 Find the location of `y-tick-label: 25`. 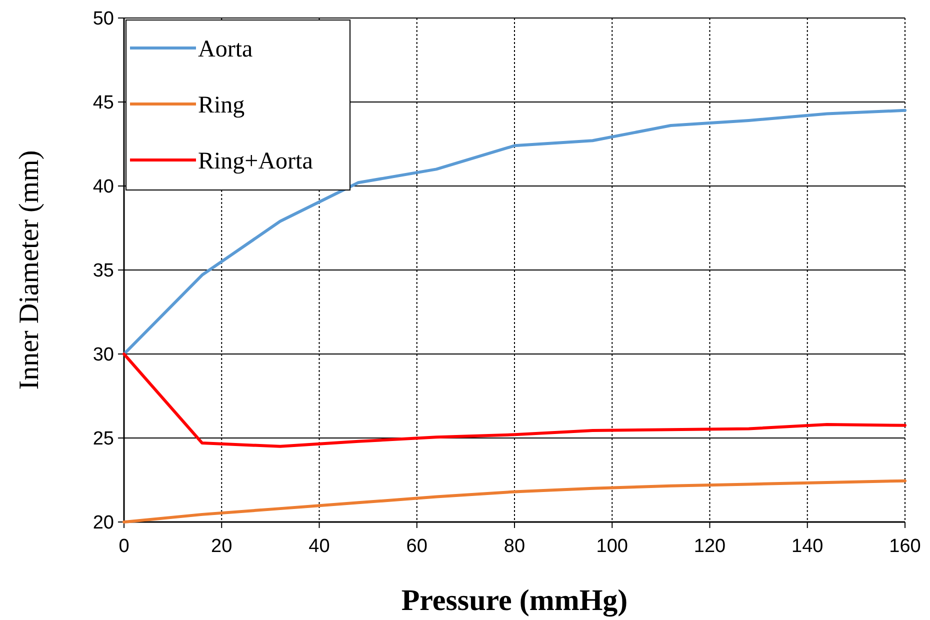

y-tick-label: 25 is located at coordinates (103, 439).